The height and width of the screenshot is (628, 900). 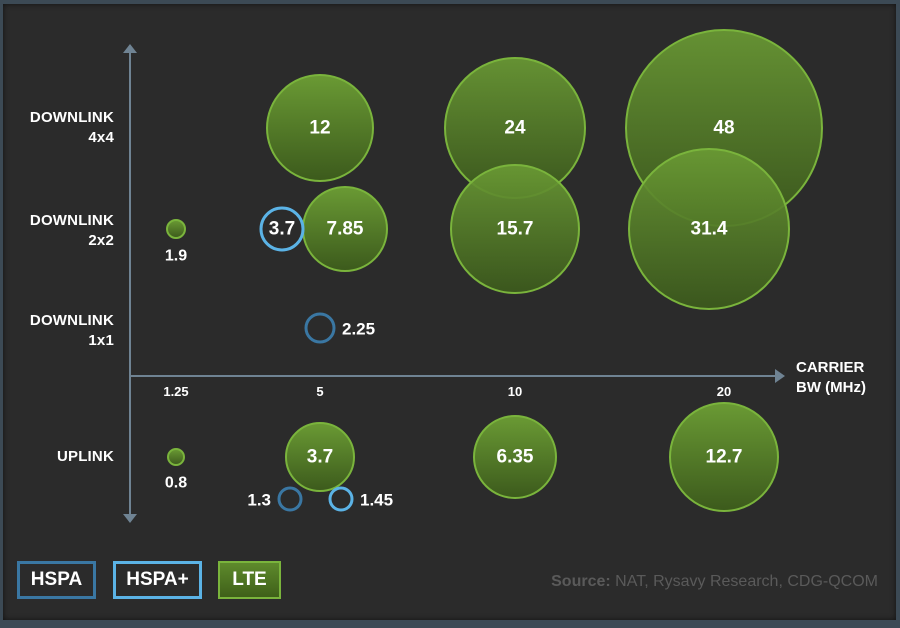 I want to click on data-label: 31.4, so click(x=709, y=229).